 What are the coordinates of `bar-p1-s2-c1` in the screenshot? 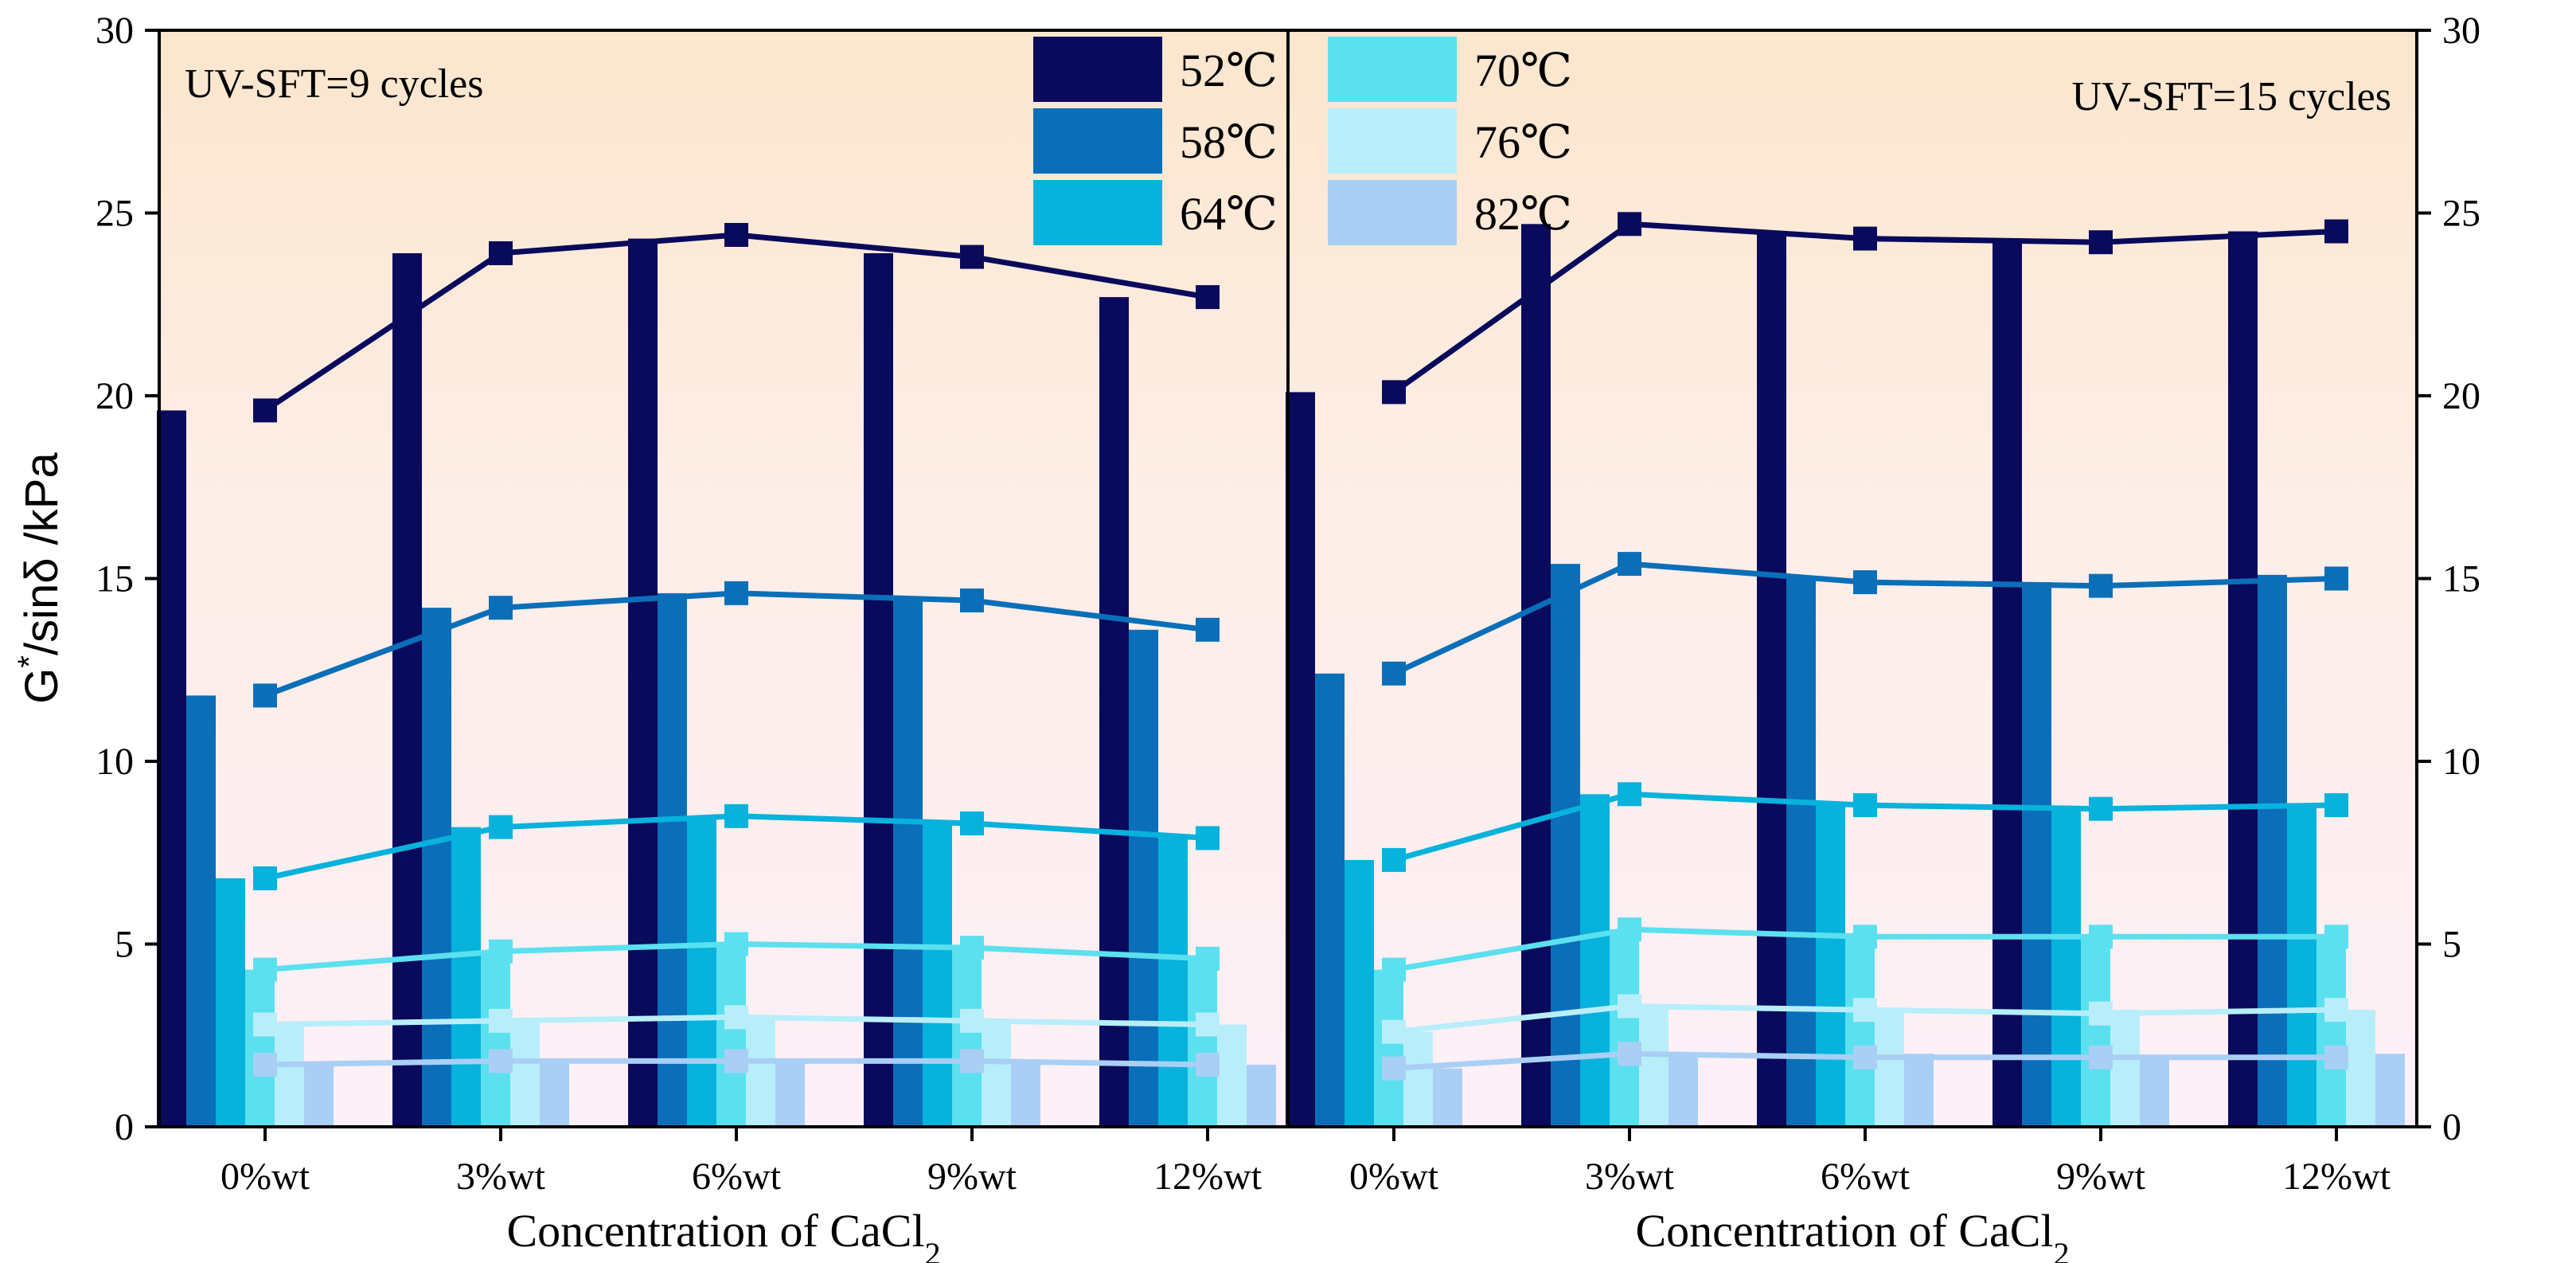 It's located at (201, 911).